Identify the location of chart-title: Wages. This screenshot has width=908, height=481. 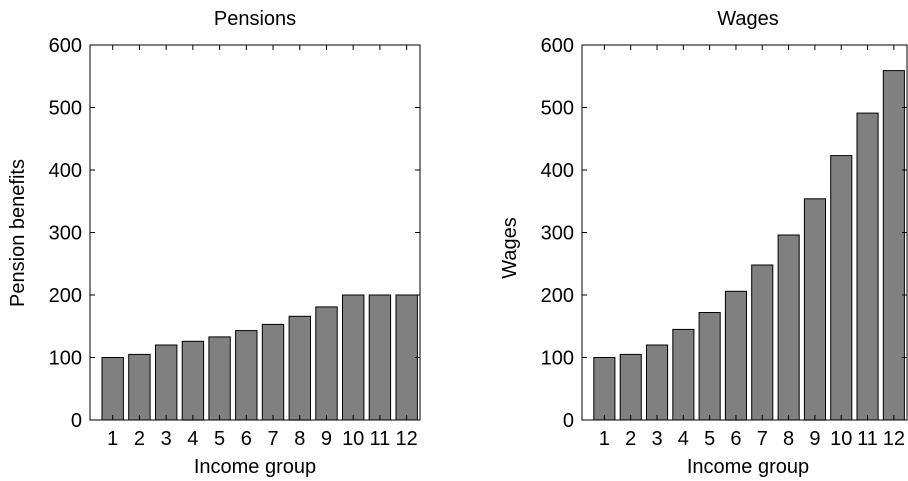
(748, 19).